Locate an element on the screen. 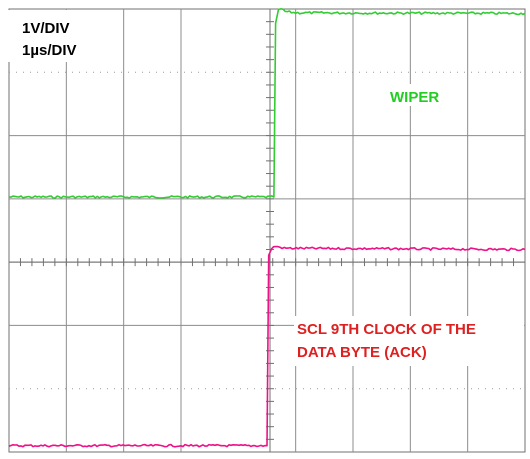 Image resolution: width=530 pixels, height=459 pixels. scale-label-box is located at coordinates (54, 36).